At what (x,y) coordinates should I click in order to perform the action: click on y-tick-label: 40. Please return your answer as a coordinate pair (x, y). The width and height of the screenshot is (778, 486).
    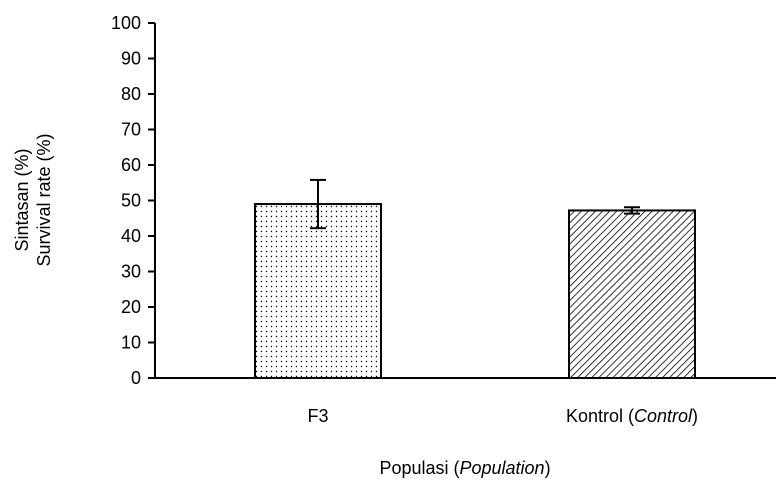
    Looking at the image, I should click on (131, 236).